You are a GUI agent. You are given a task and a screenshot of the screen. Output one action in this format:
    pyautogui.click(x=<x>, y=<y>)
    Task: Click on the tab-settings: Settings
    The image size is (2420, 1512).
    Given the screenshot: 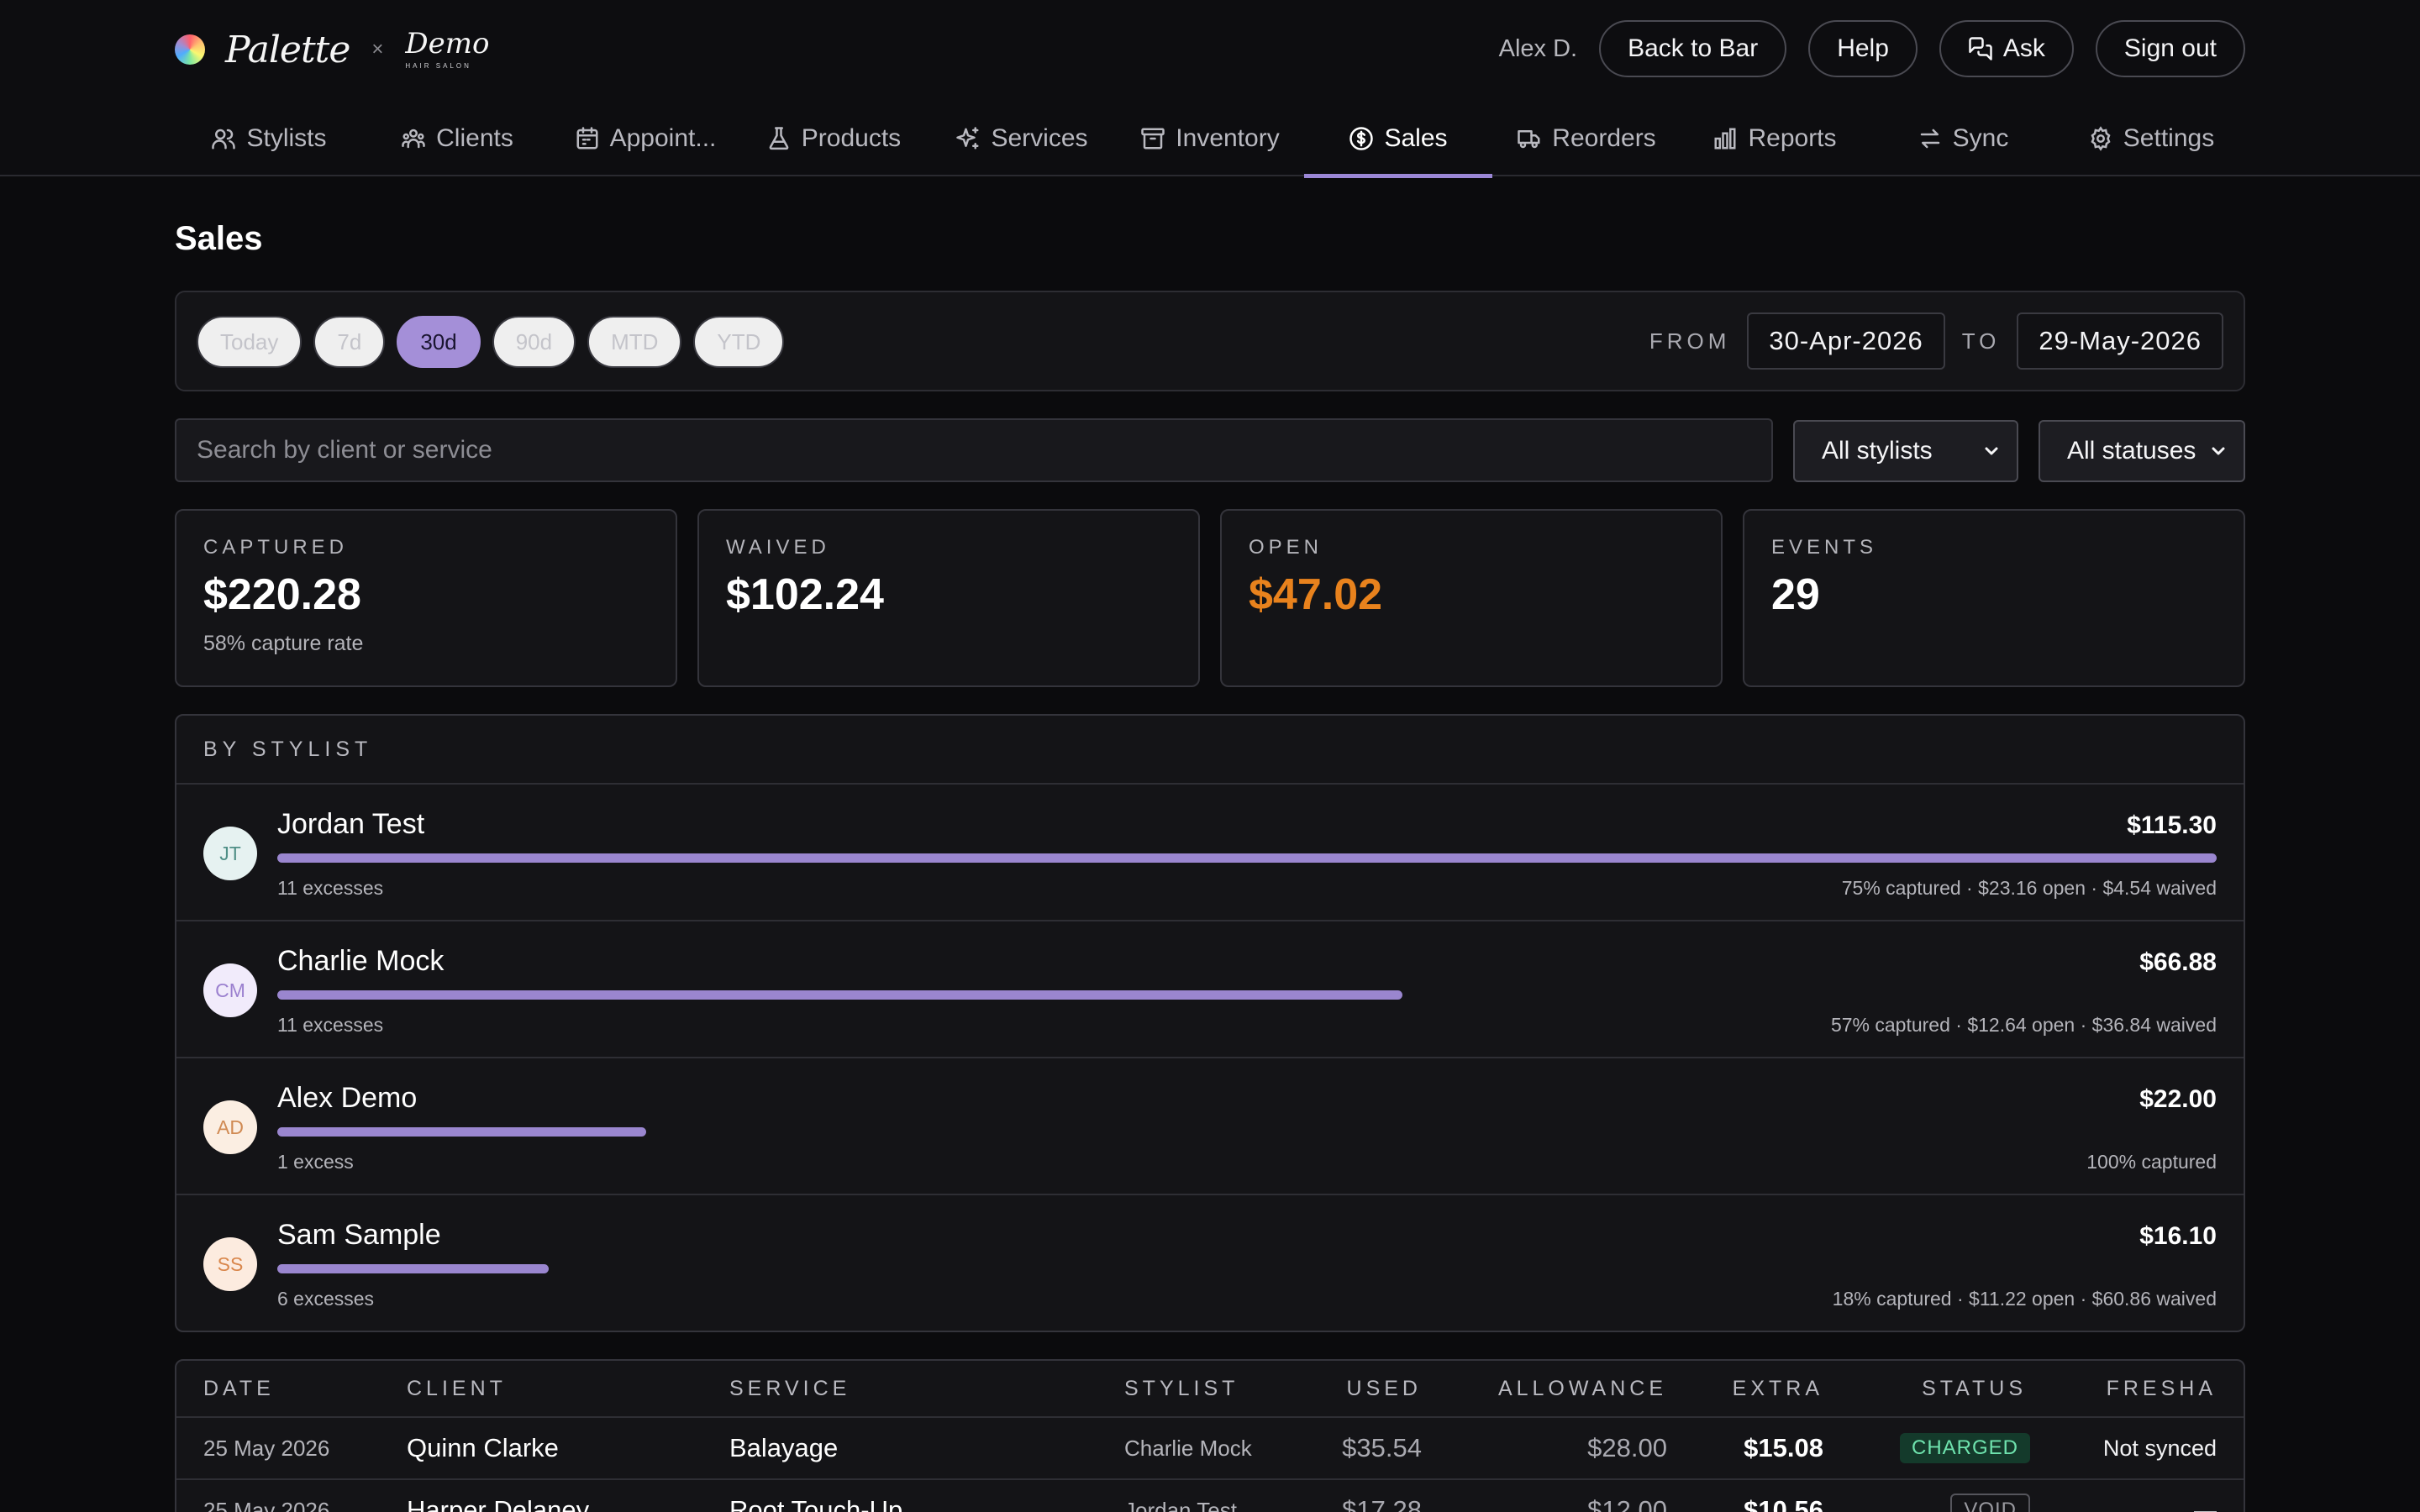 What is the action you would take?
    pyautogui.click(x=2151, y=138)
    